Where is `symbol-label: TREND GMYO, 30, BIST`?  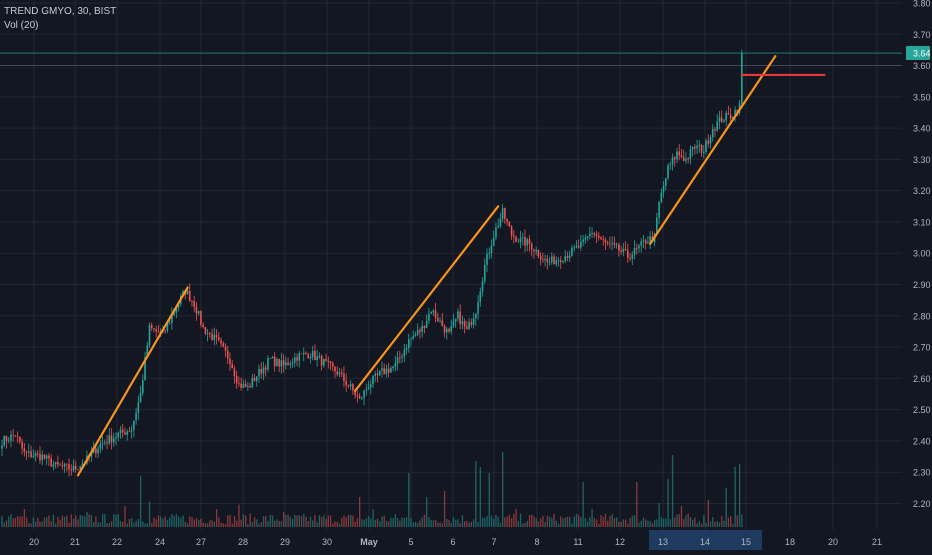 symbol-label: TREND GMYO, 30, BIST is located at coordinates (60, 11).